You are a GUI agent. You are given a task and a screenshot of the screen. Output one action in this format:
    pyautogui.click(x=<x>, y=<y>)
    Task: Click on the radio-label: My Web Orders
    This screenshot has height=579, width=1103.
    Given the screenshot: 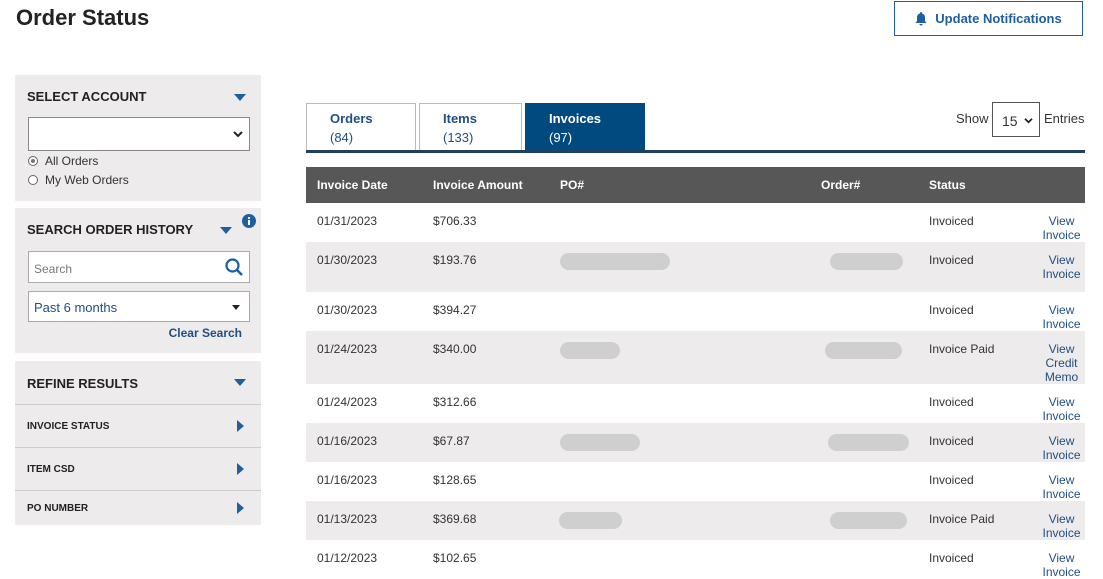 What is the action you would take?
    pyautogui.click(x=87, y=180)
    